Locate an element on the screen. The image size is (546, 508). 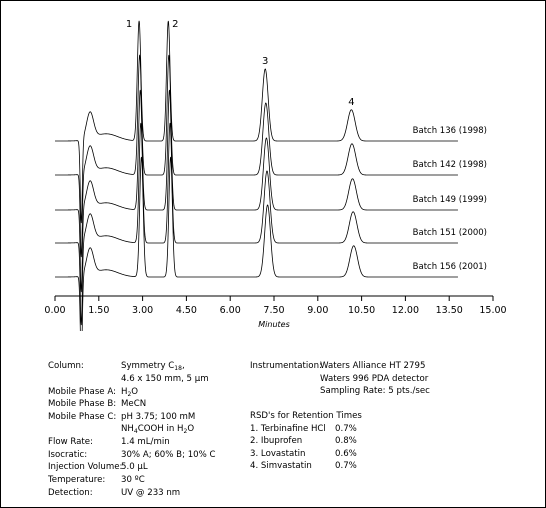
instrumentation-label: Instrumentation: is located at coordinates (286, 366).